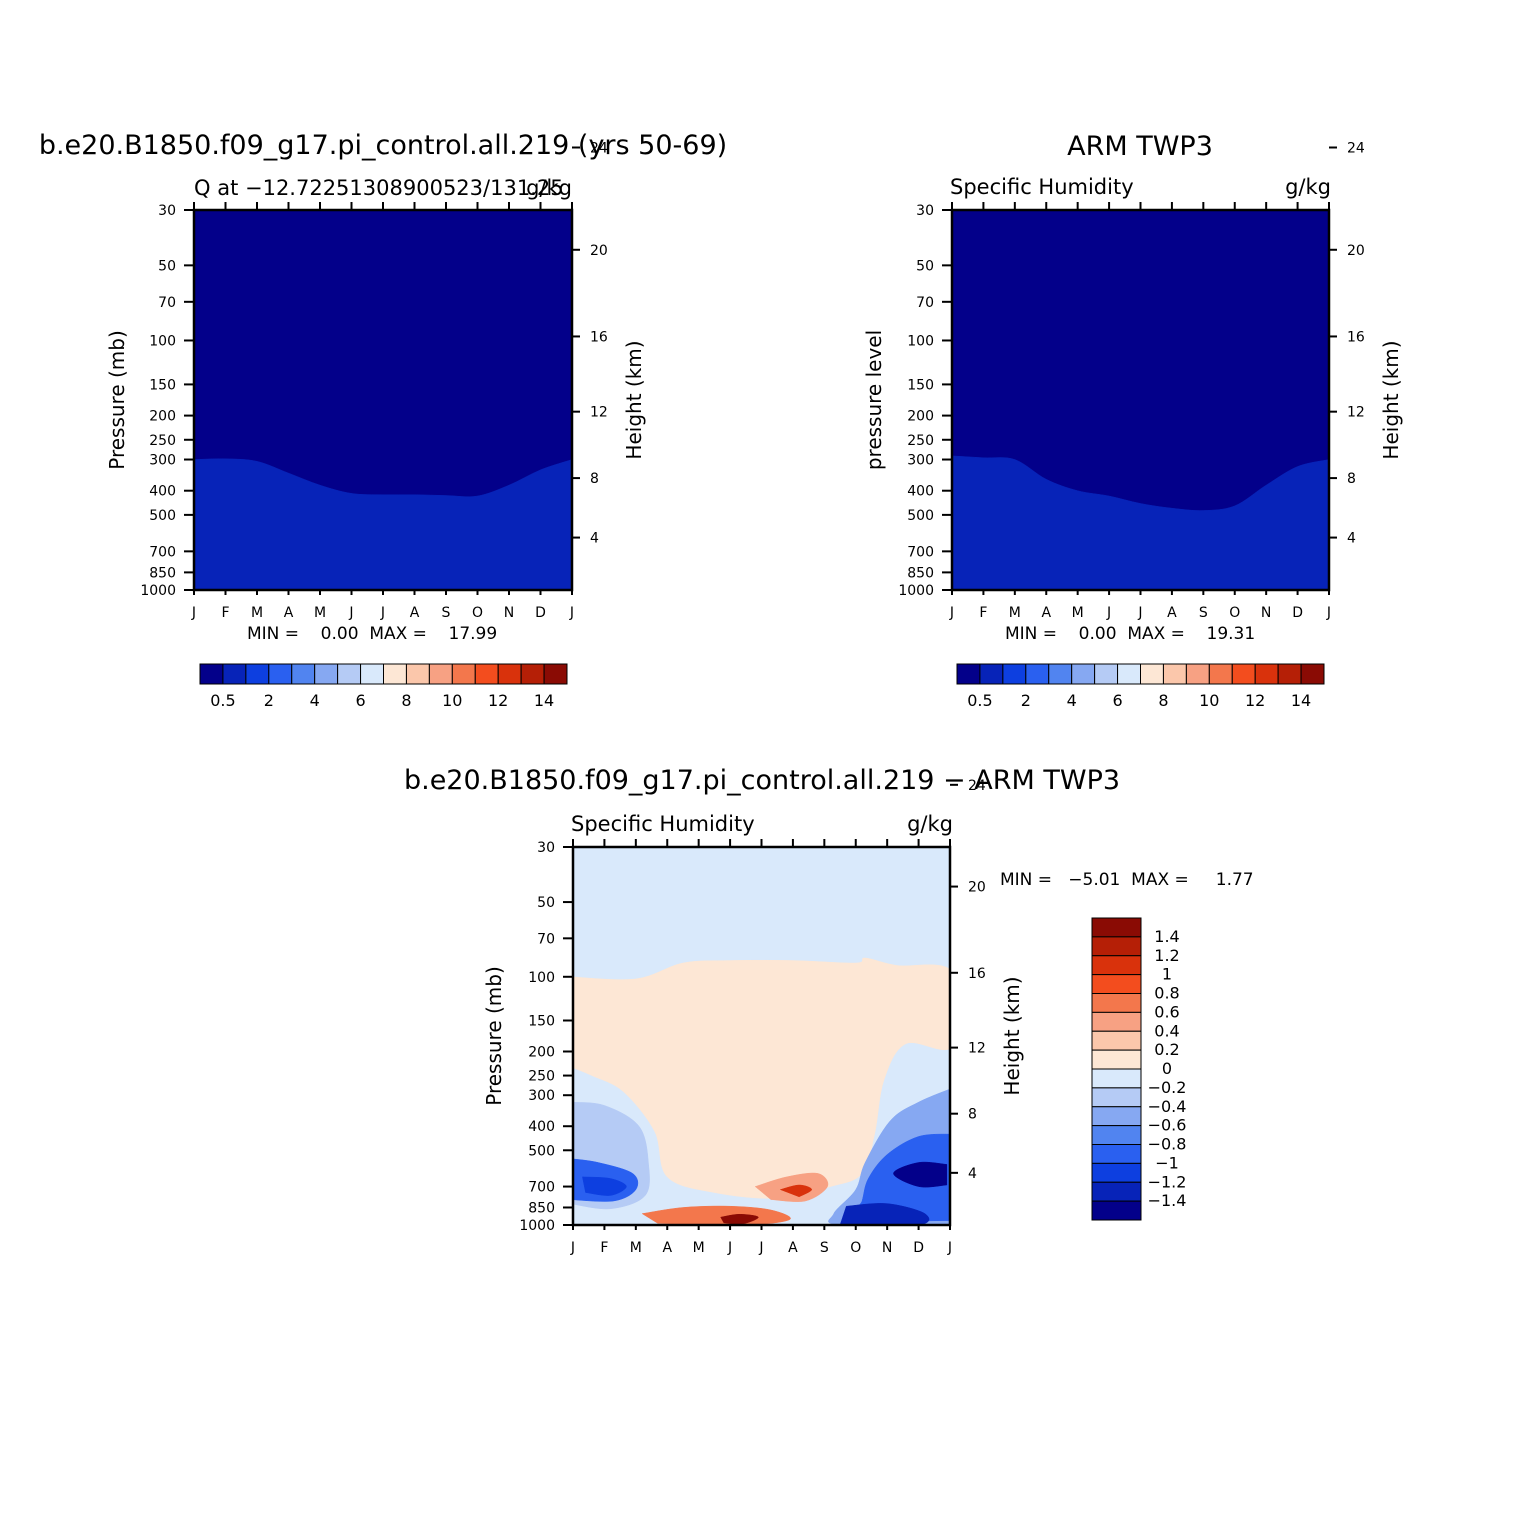 The height and width of the screenshot is (1524, 1524). Describe the element at coordinates (1255, 700) in the screenshot. I see `colorbar-label: 12` at that location.